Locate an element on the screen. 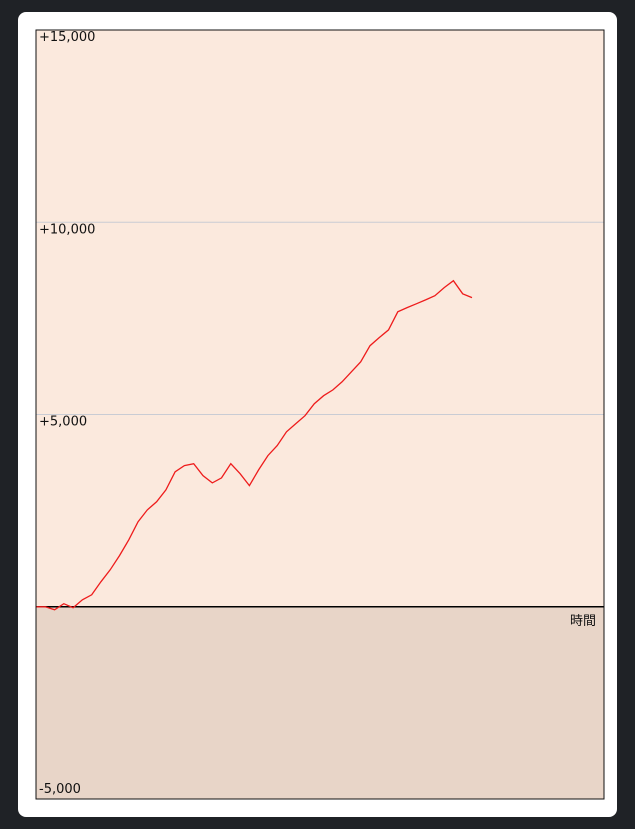 The width and height of the screenshot is (635, 829). y-tick-label: +10,000 is located at coordinates (67, 229).